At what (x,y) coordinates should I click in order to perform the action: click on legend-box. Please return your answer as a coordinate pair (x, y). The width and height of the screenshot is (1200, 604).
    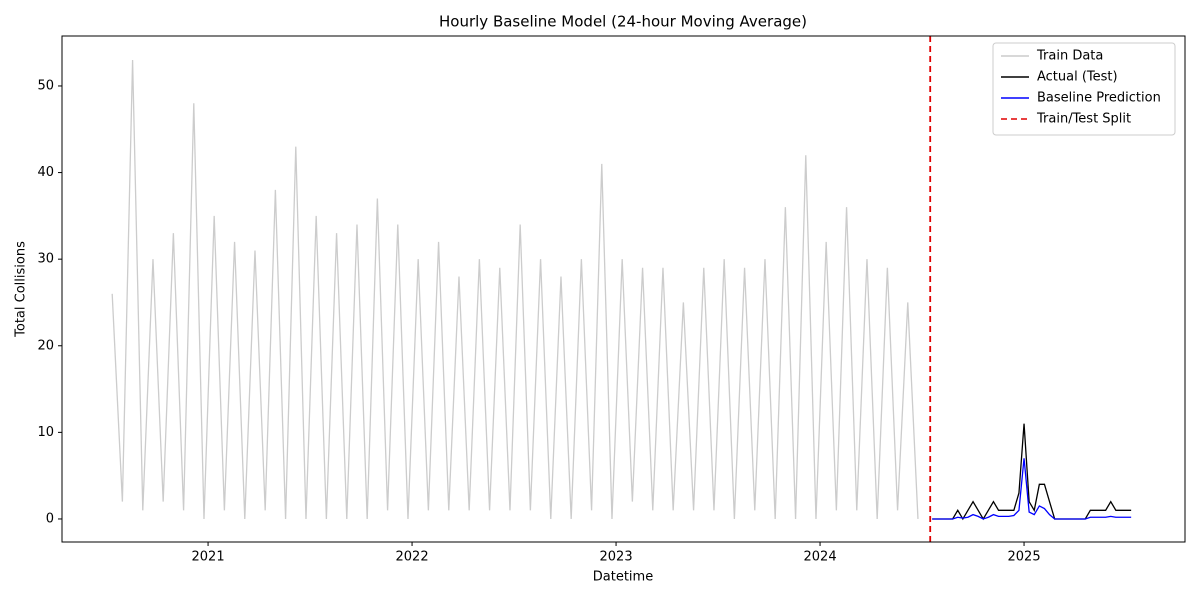
    Looking at the image, I should click on (1084, 89).